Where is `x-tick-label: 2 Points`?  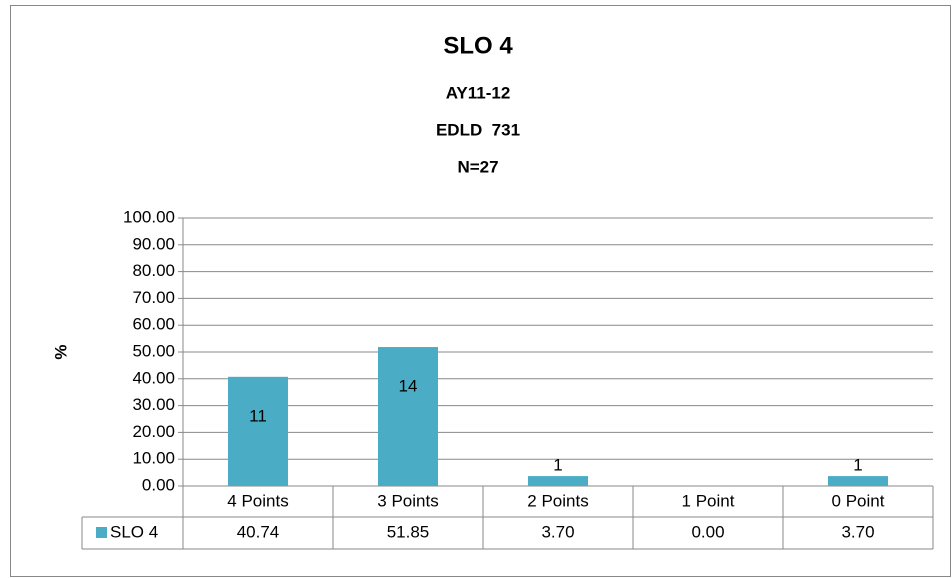
x-tick-label: 2 Points is located at coordinates (557, 500).